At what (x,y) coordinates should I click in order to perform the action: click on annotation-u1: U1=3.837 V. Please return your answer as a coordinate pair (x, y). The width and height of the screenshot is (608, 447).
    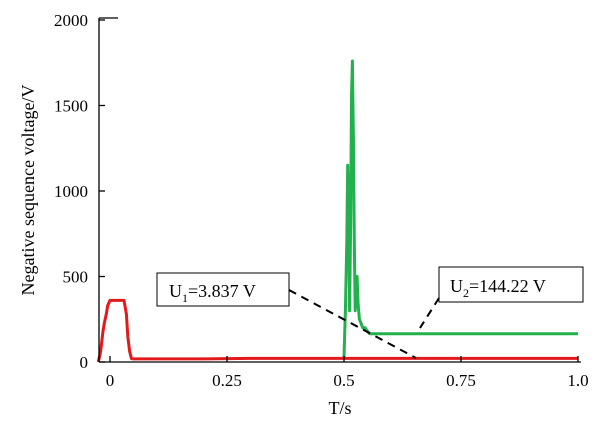
    Looking at the image, I should click on (286, 315).